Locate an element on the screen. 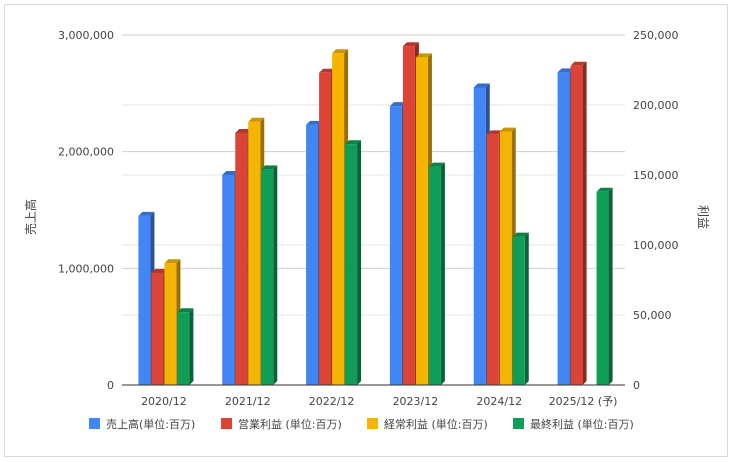  left-tick-label: 3,000,000 is located at coordinates (86, 35).